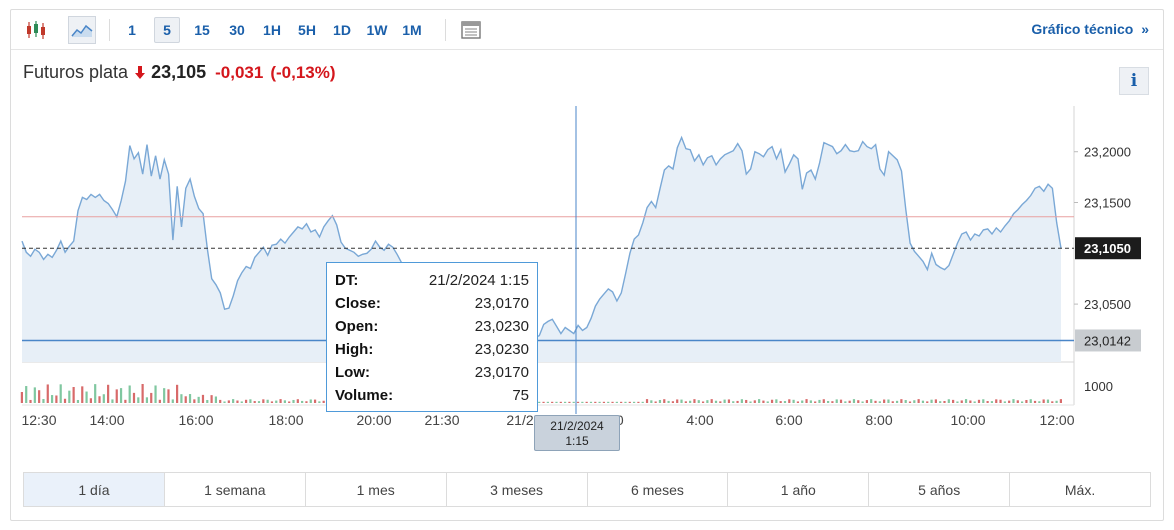 The height and width of the screenshot is (530, 1174). Describe the element at coordinates (352, 372) in the screenshot. I see `tooltip-key: Low:` at that location.